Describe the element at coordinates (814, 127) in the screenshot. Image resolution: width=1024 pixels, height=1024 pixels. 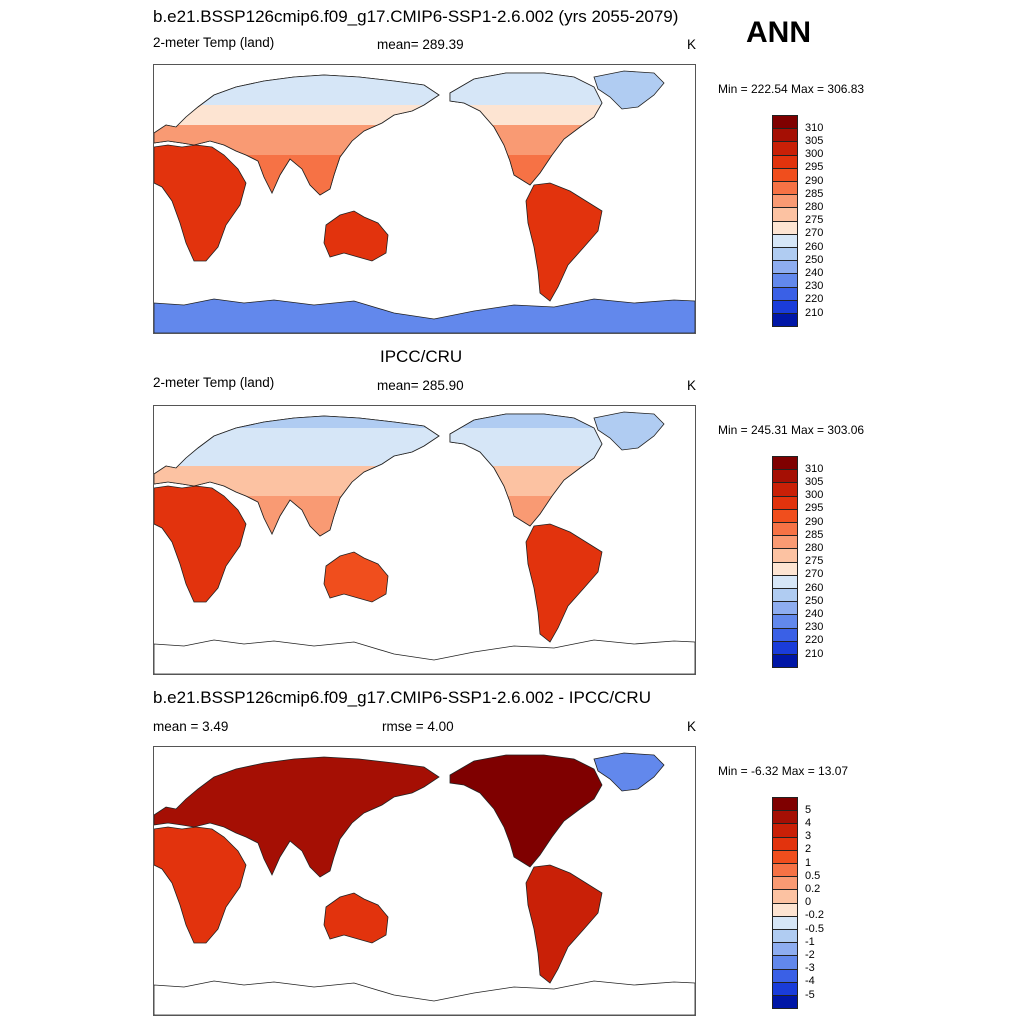
I see `colorbar-label: 310` at that location.